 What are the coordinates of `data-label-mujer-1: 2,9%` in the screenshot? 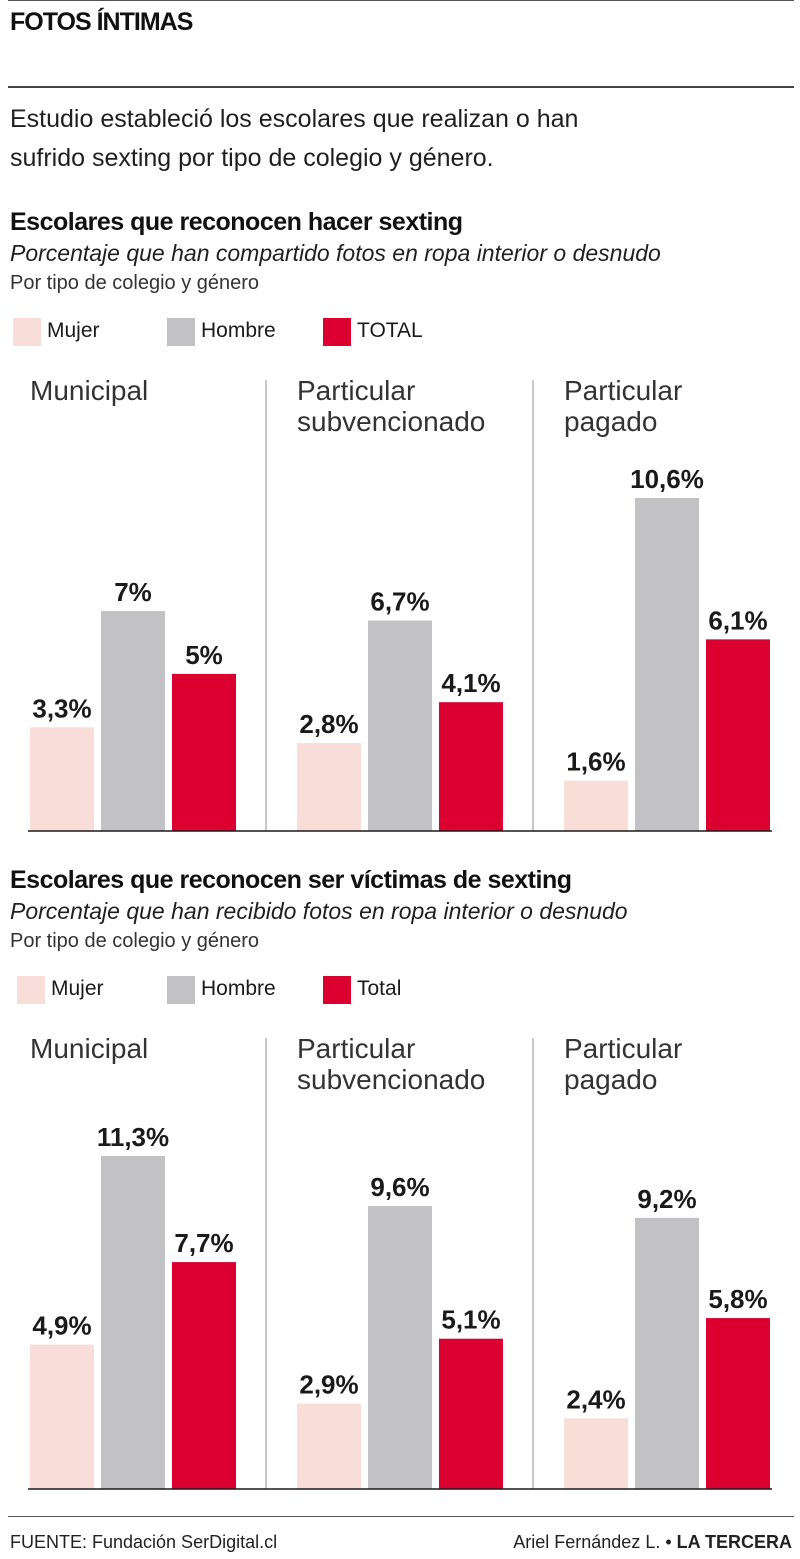 It's located at (328, 1385).